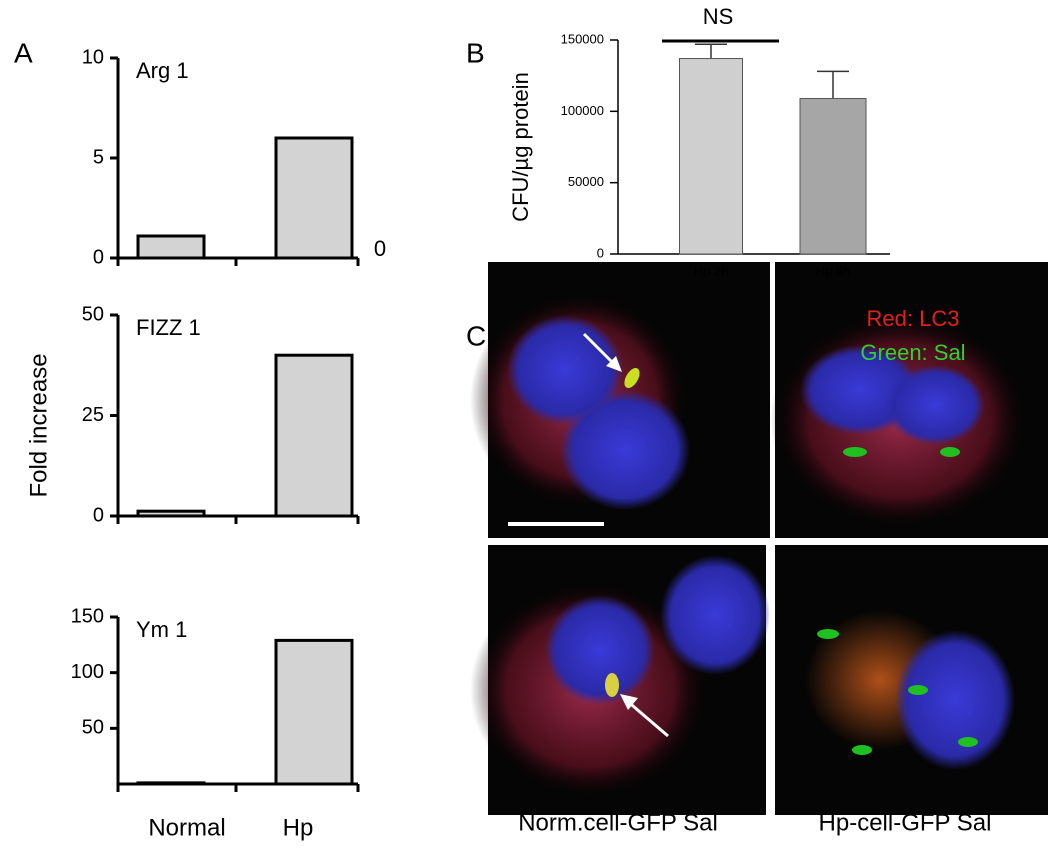 The image size is (1050, 848). I want to click on y-tick-label: 25, so click(93, 415).